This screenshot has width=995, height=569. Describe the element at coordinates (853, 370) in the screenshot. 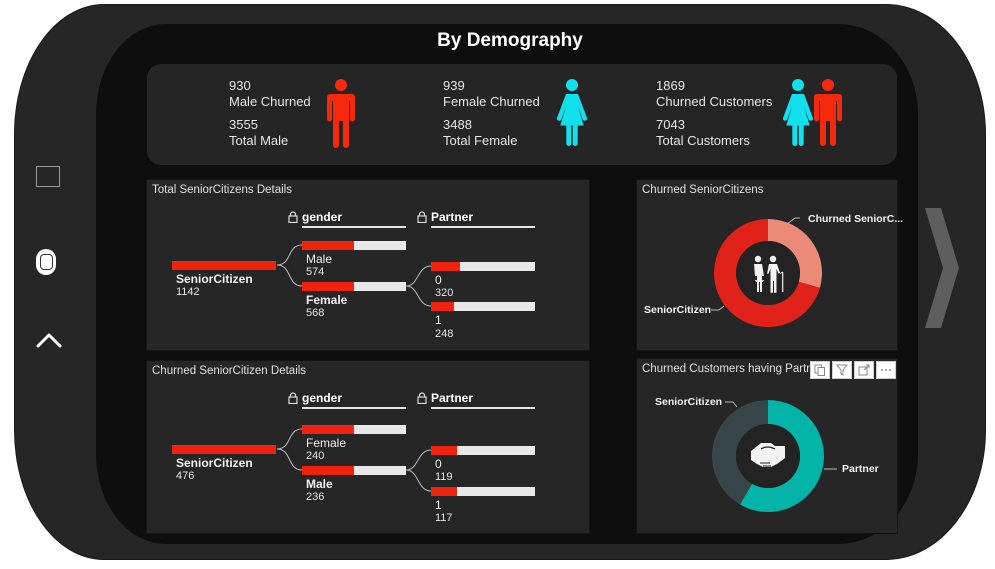

I see `visual-header` at that location.